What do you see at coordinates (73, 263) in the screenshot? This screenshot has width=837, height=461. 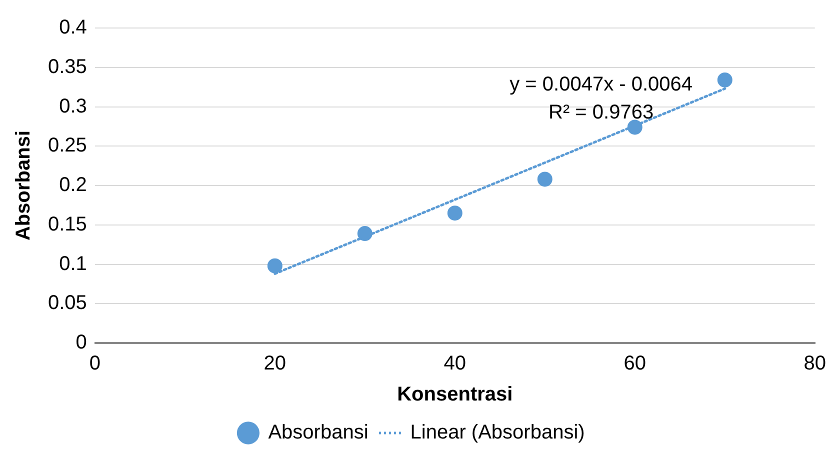 I see `y-tick-label: 0.1` at bounding box center [73, 263].